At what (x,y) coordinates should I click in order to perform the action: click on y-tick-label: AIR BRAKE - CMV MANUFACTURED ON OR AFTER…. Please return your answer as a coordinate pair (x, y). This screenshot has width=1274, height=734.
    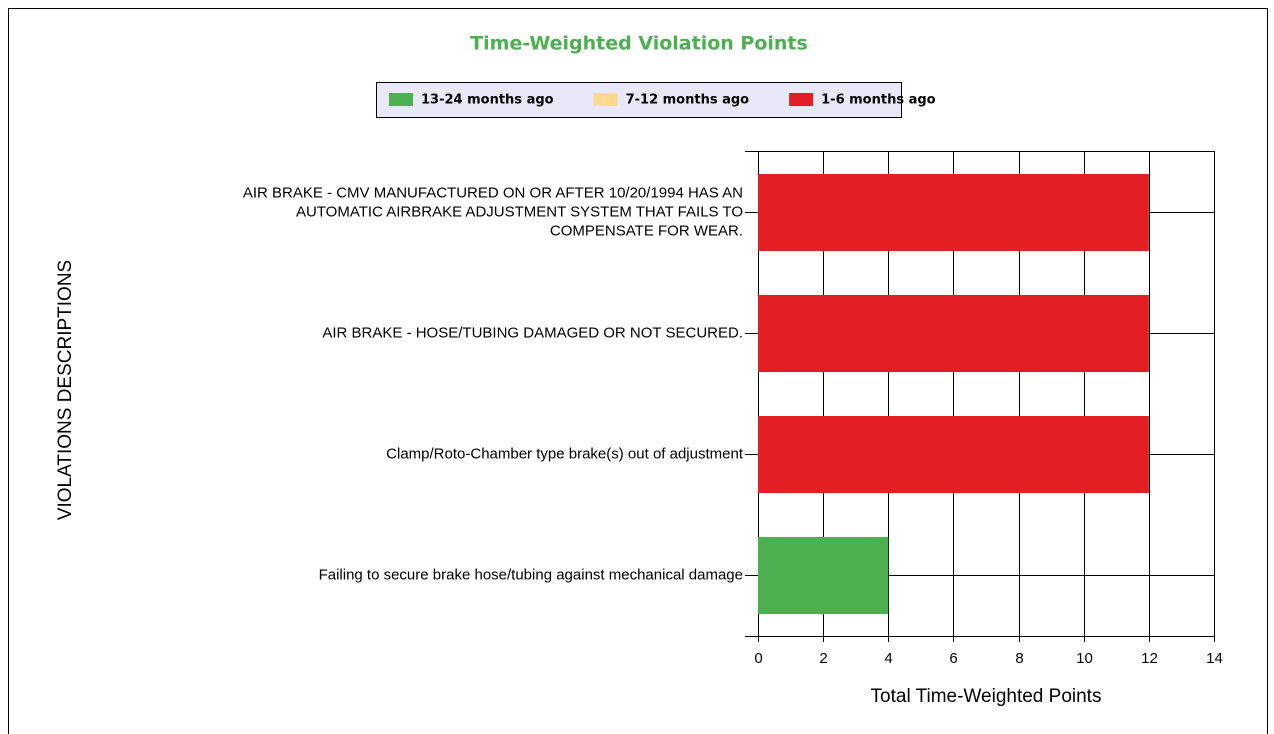
    Looking at the image, I should click on (493, 211).